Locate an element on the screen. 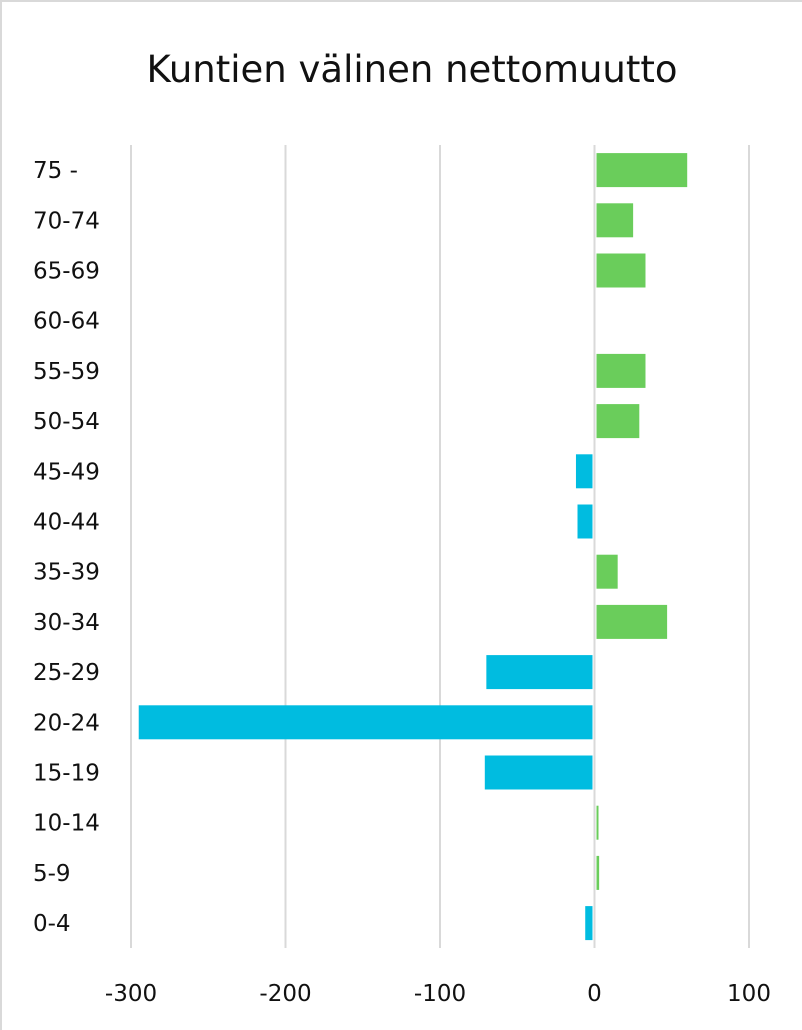 The width and height of the screenshot is (802, 1030). category-label: 40-44 is located at coordinates (66, 523).